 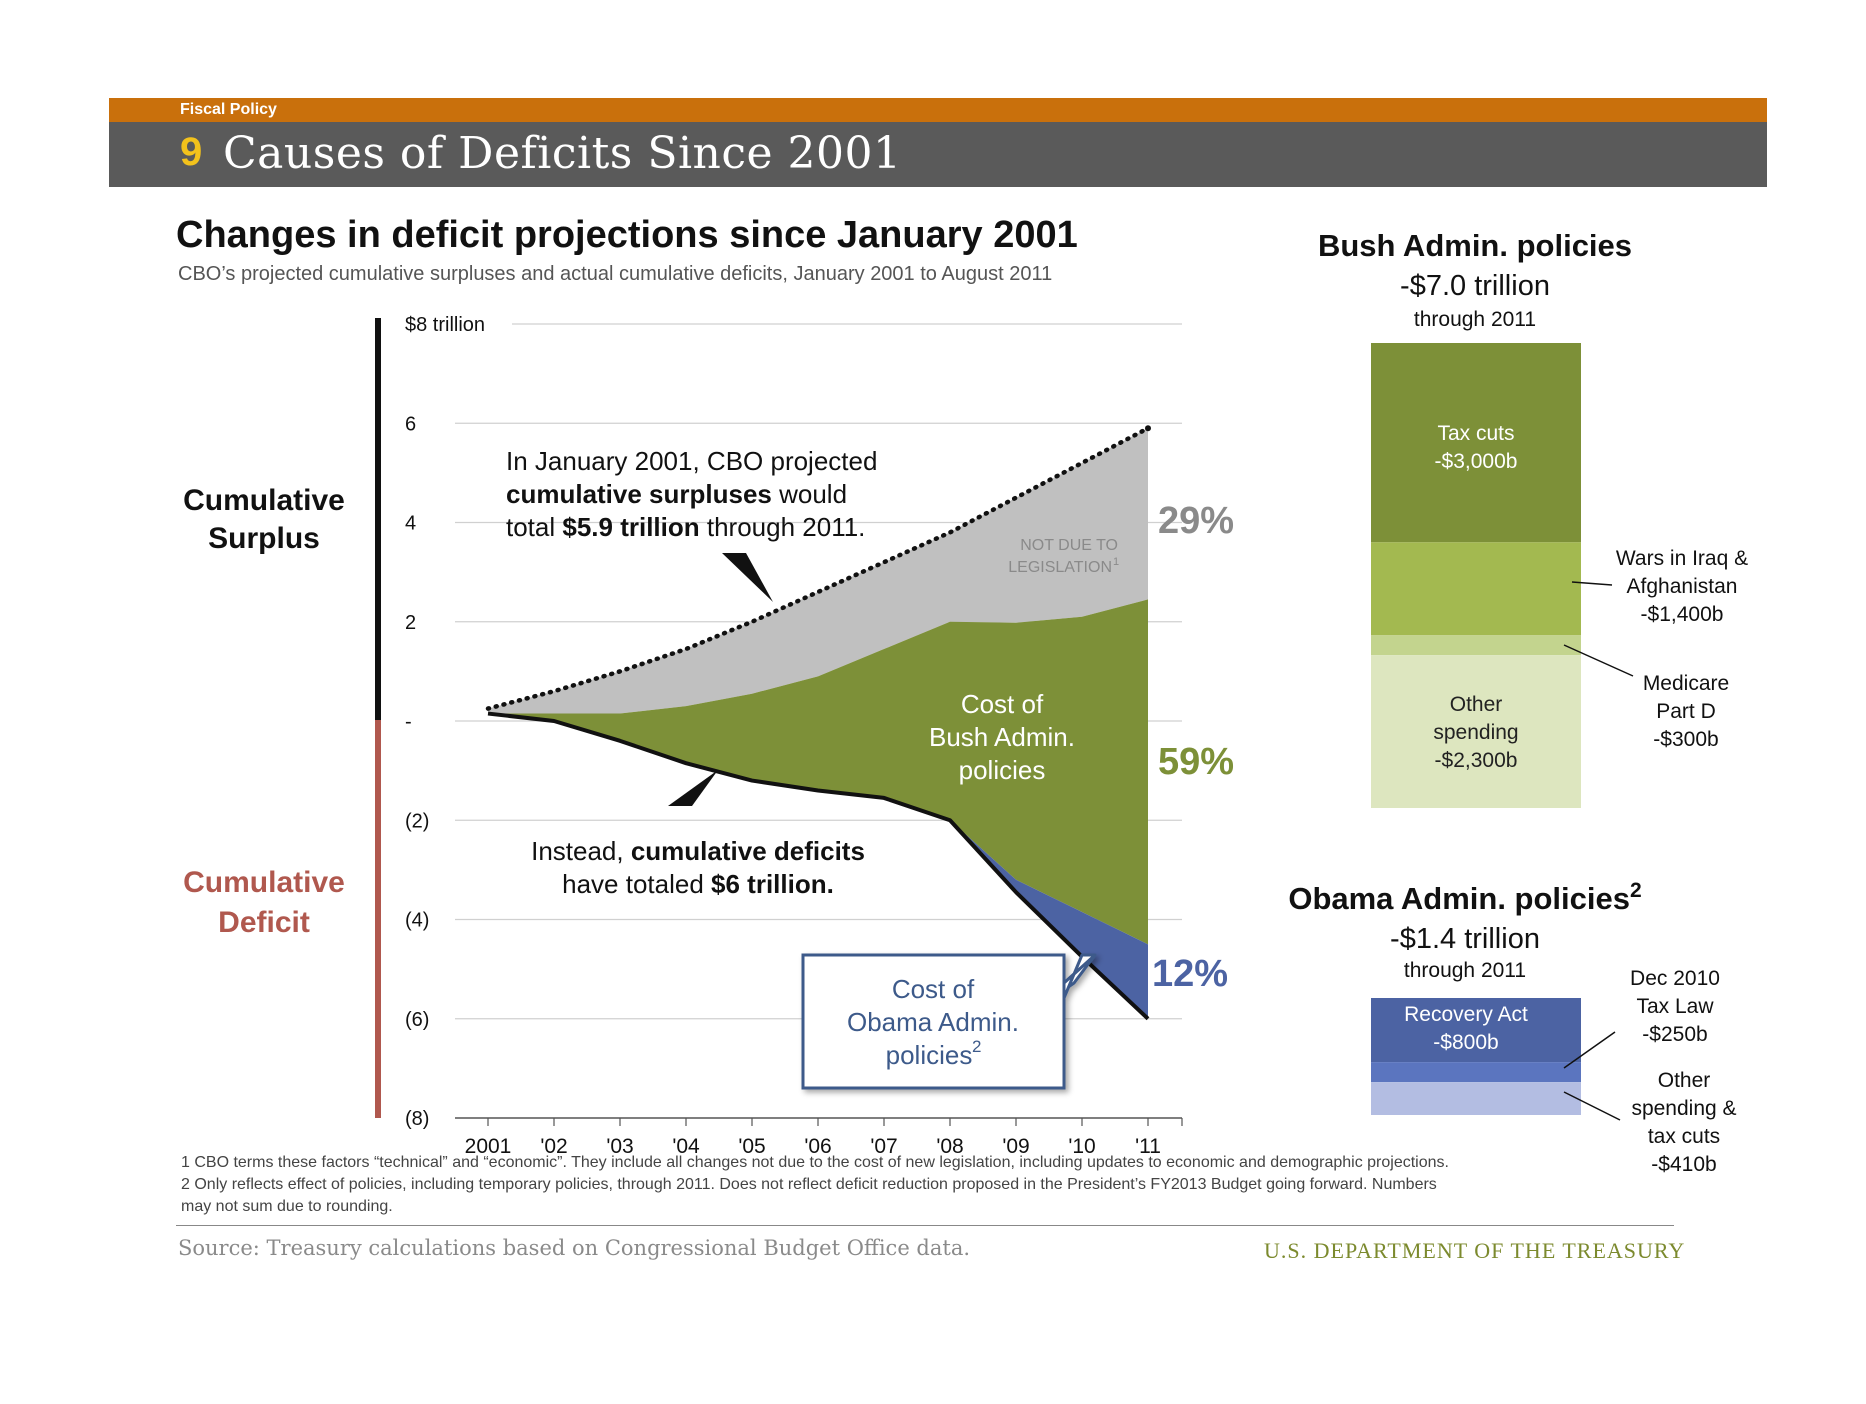 I want to click on bush-other-label-3: -$2,300b, so click(x=1476, y=760).